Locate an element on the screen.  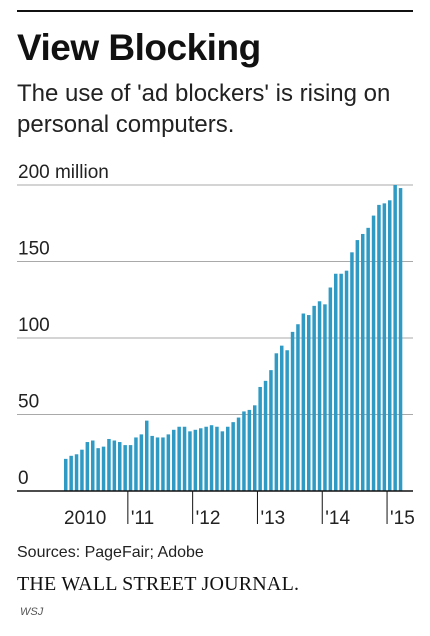
x-tick-label: 2010 is located at coordinates (85, 518).